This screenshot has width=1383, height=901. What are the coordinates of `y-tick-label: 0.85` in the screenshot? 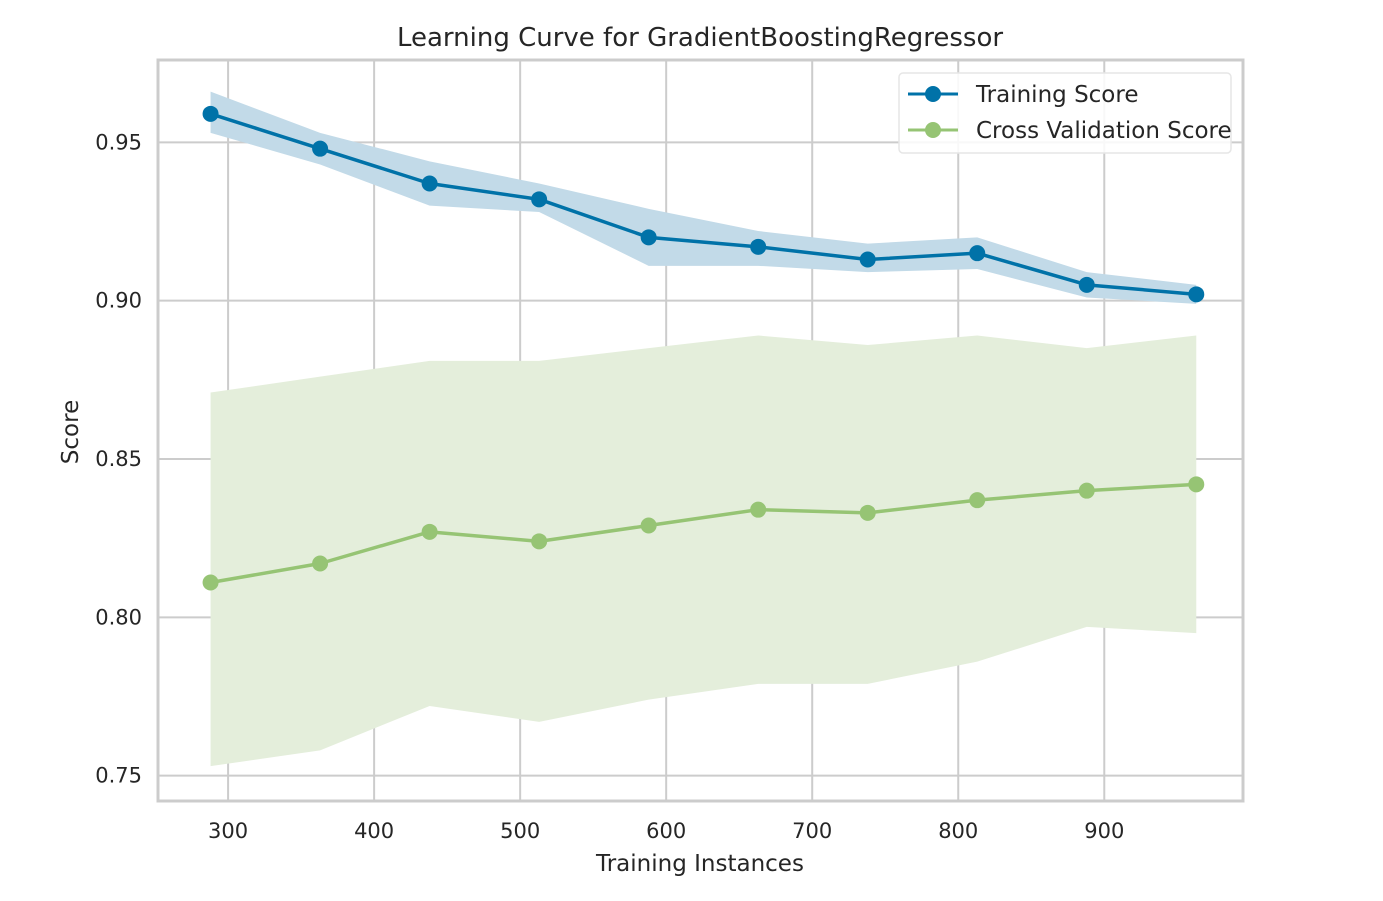 It's located at (118, 459).